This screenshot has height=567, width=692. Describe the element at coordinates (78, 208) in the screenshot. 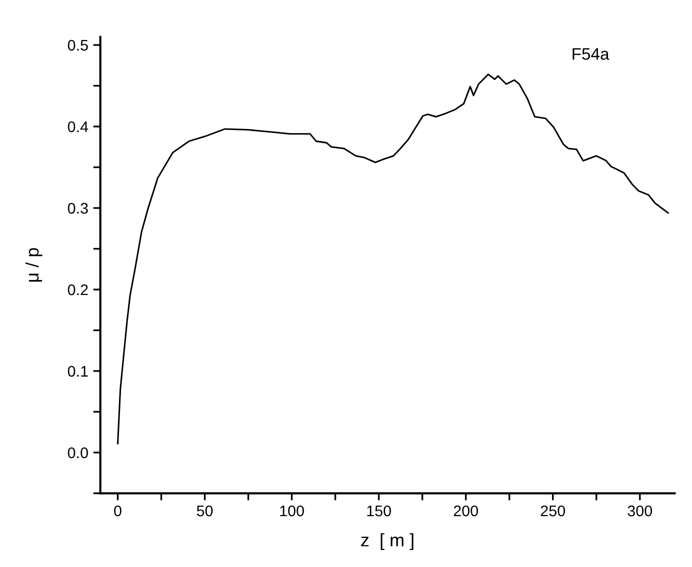

I see `y-tick-label: 0.3` at that location.